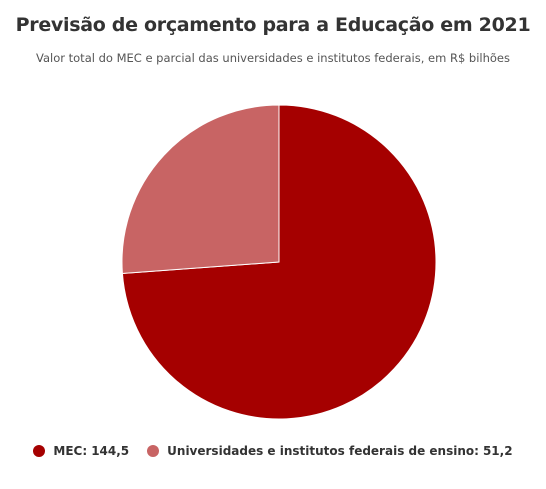  What do you see at coordinates (497, 451) in the screenshot?
I see `legend-value: 51,2` at bounding box center [497, 451].